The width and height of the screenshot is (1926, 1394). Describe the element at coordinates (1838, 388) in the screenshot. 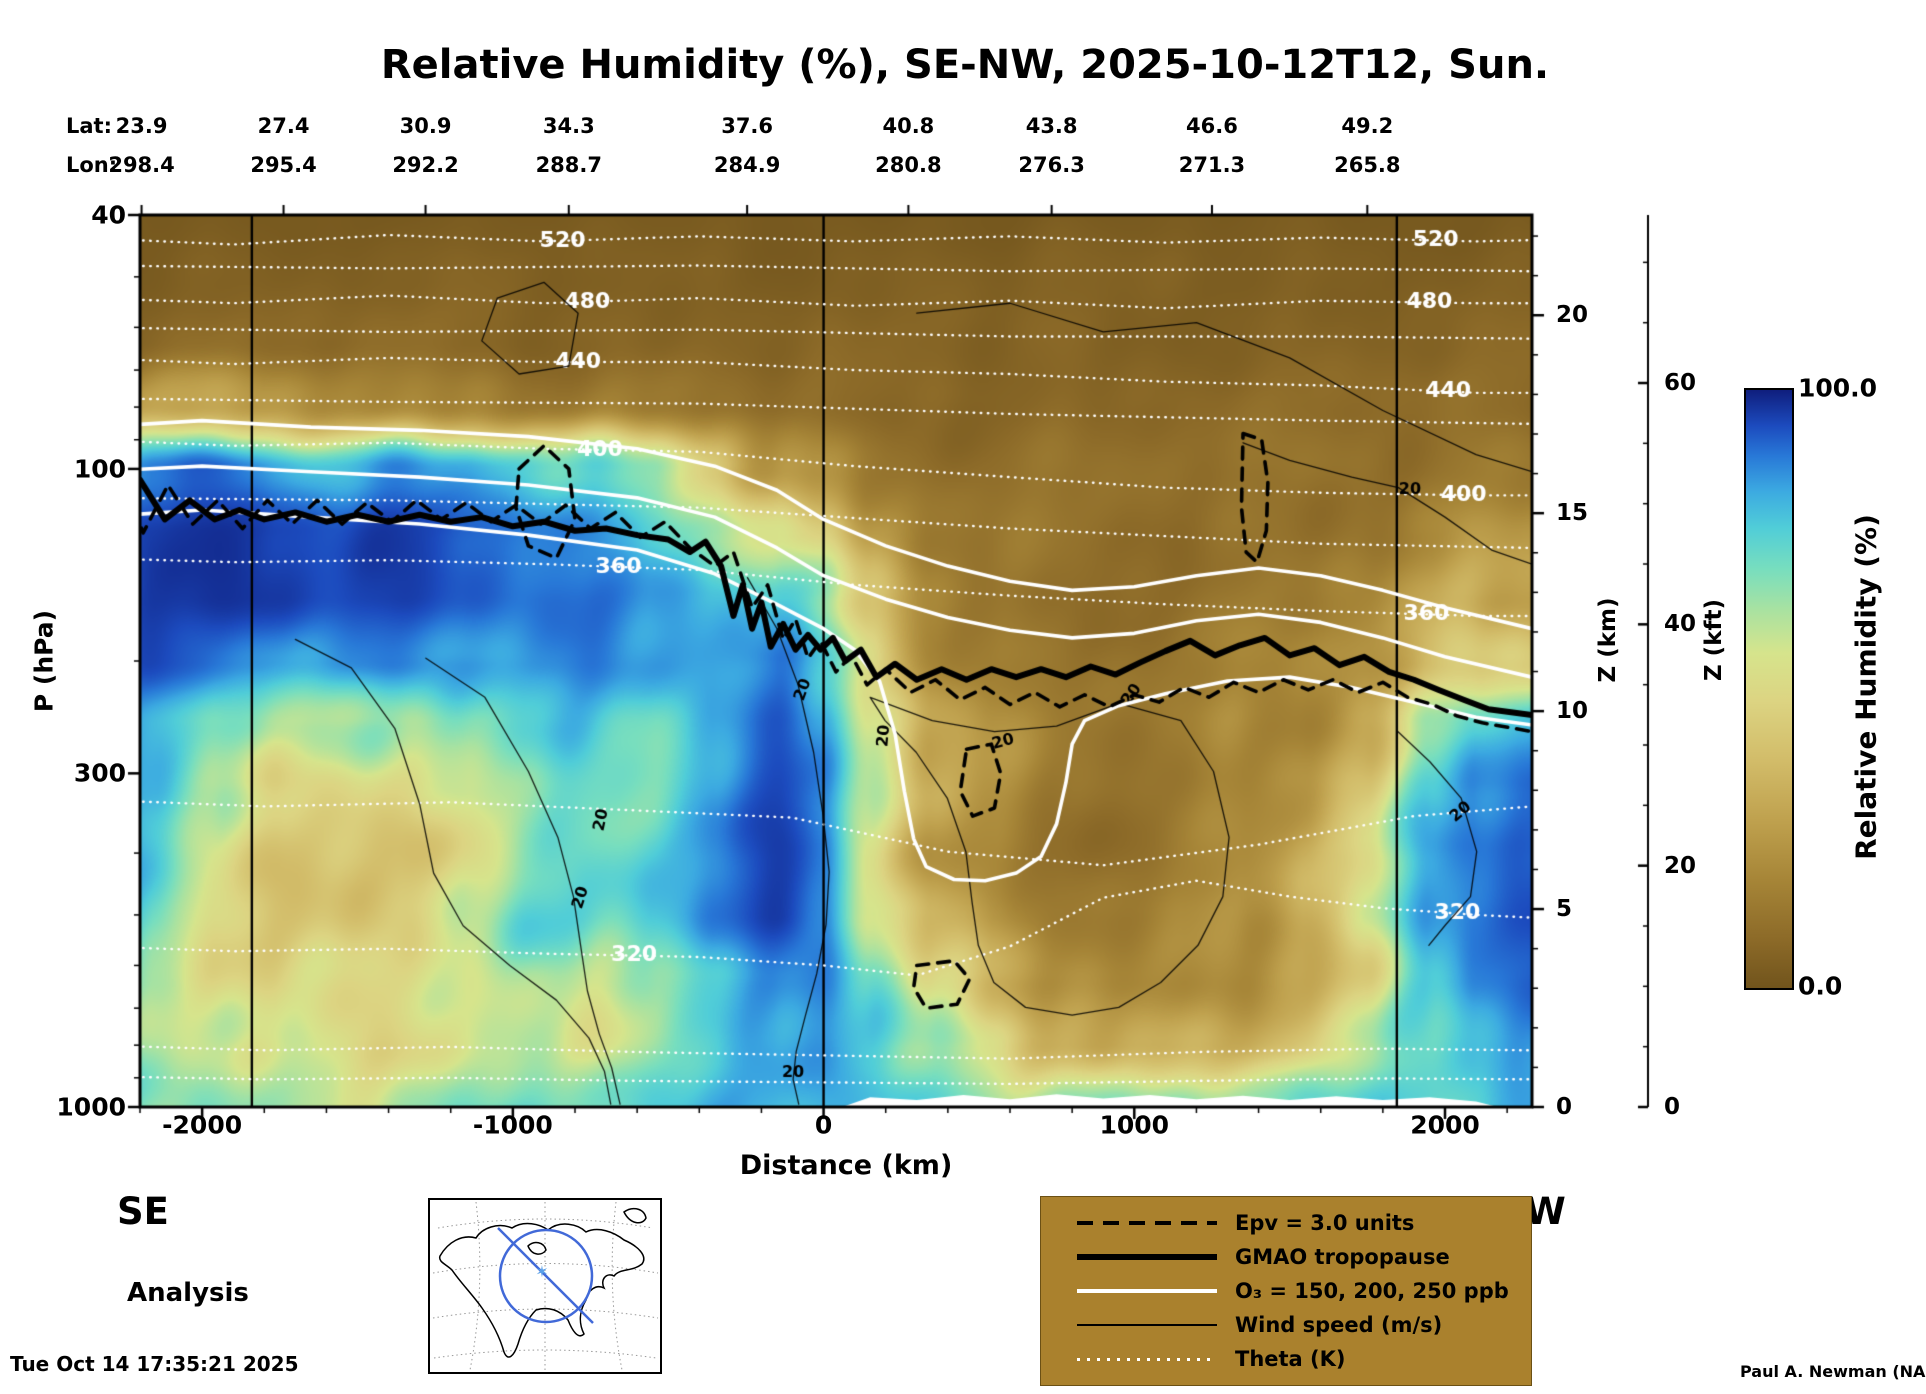

I see `colorbar-max-label: 100.0` at that location.